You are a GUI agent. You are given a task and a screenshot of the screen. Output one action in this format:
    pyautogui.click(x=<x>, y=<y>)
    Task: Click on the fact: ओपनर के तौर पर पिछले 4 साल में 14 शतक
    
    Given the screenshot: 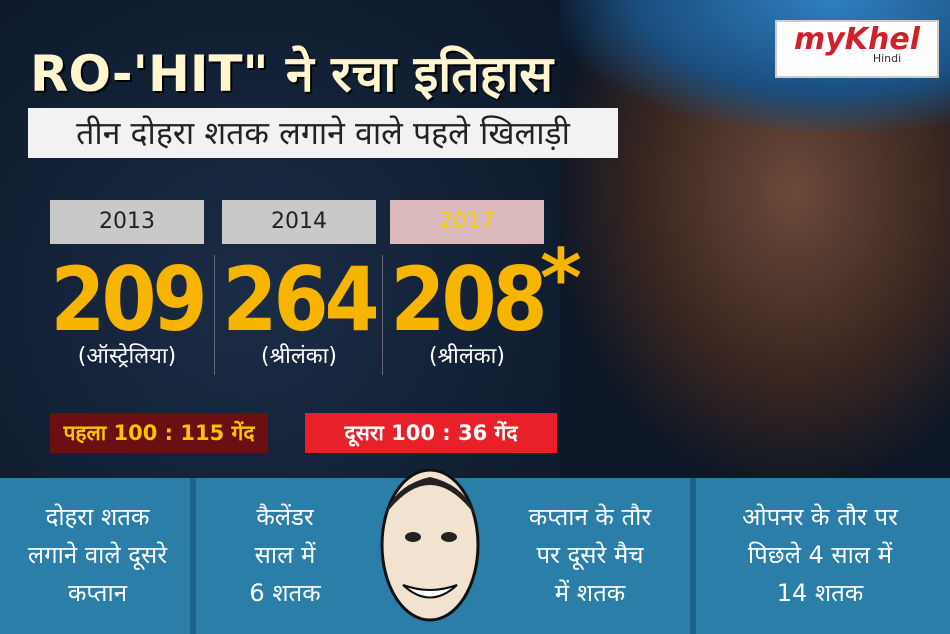 What is the action you would take?
    pyautogui.click(x=820, y=555)
    